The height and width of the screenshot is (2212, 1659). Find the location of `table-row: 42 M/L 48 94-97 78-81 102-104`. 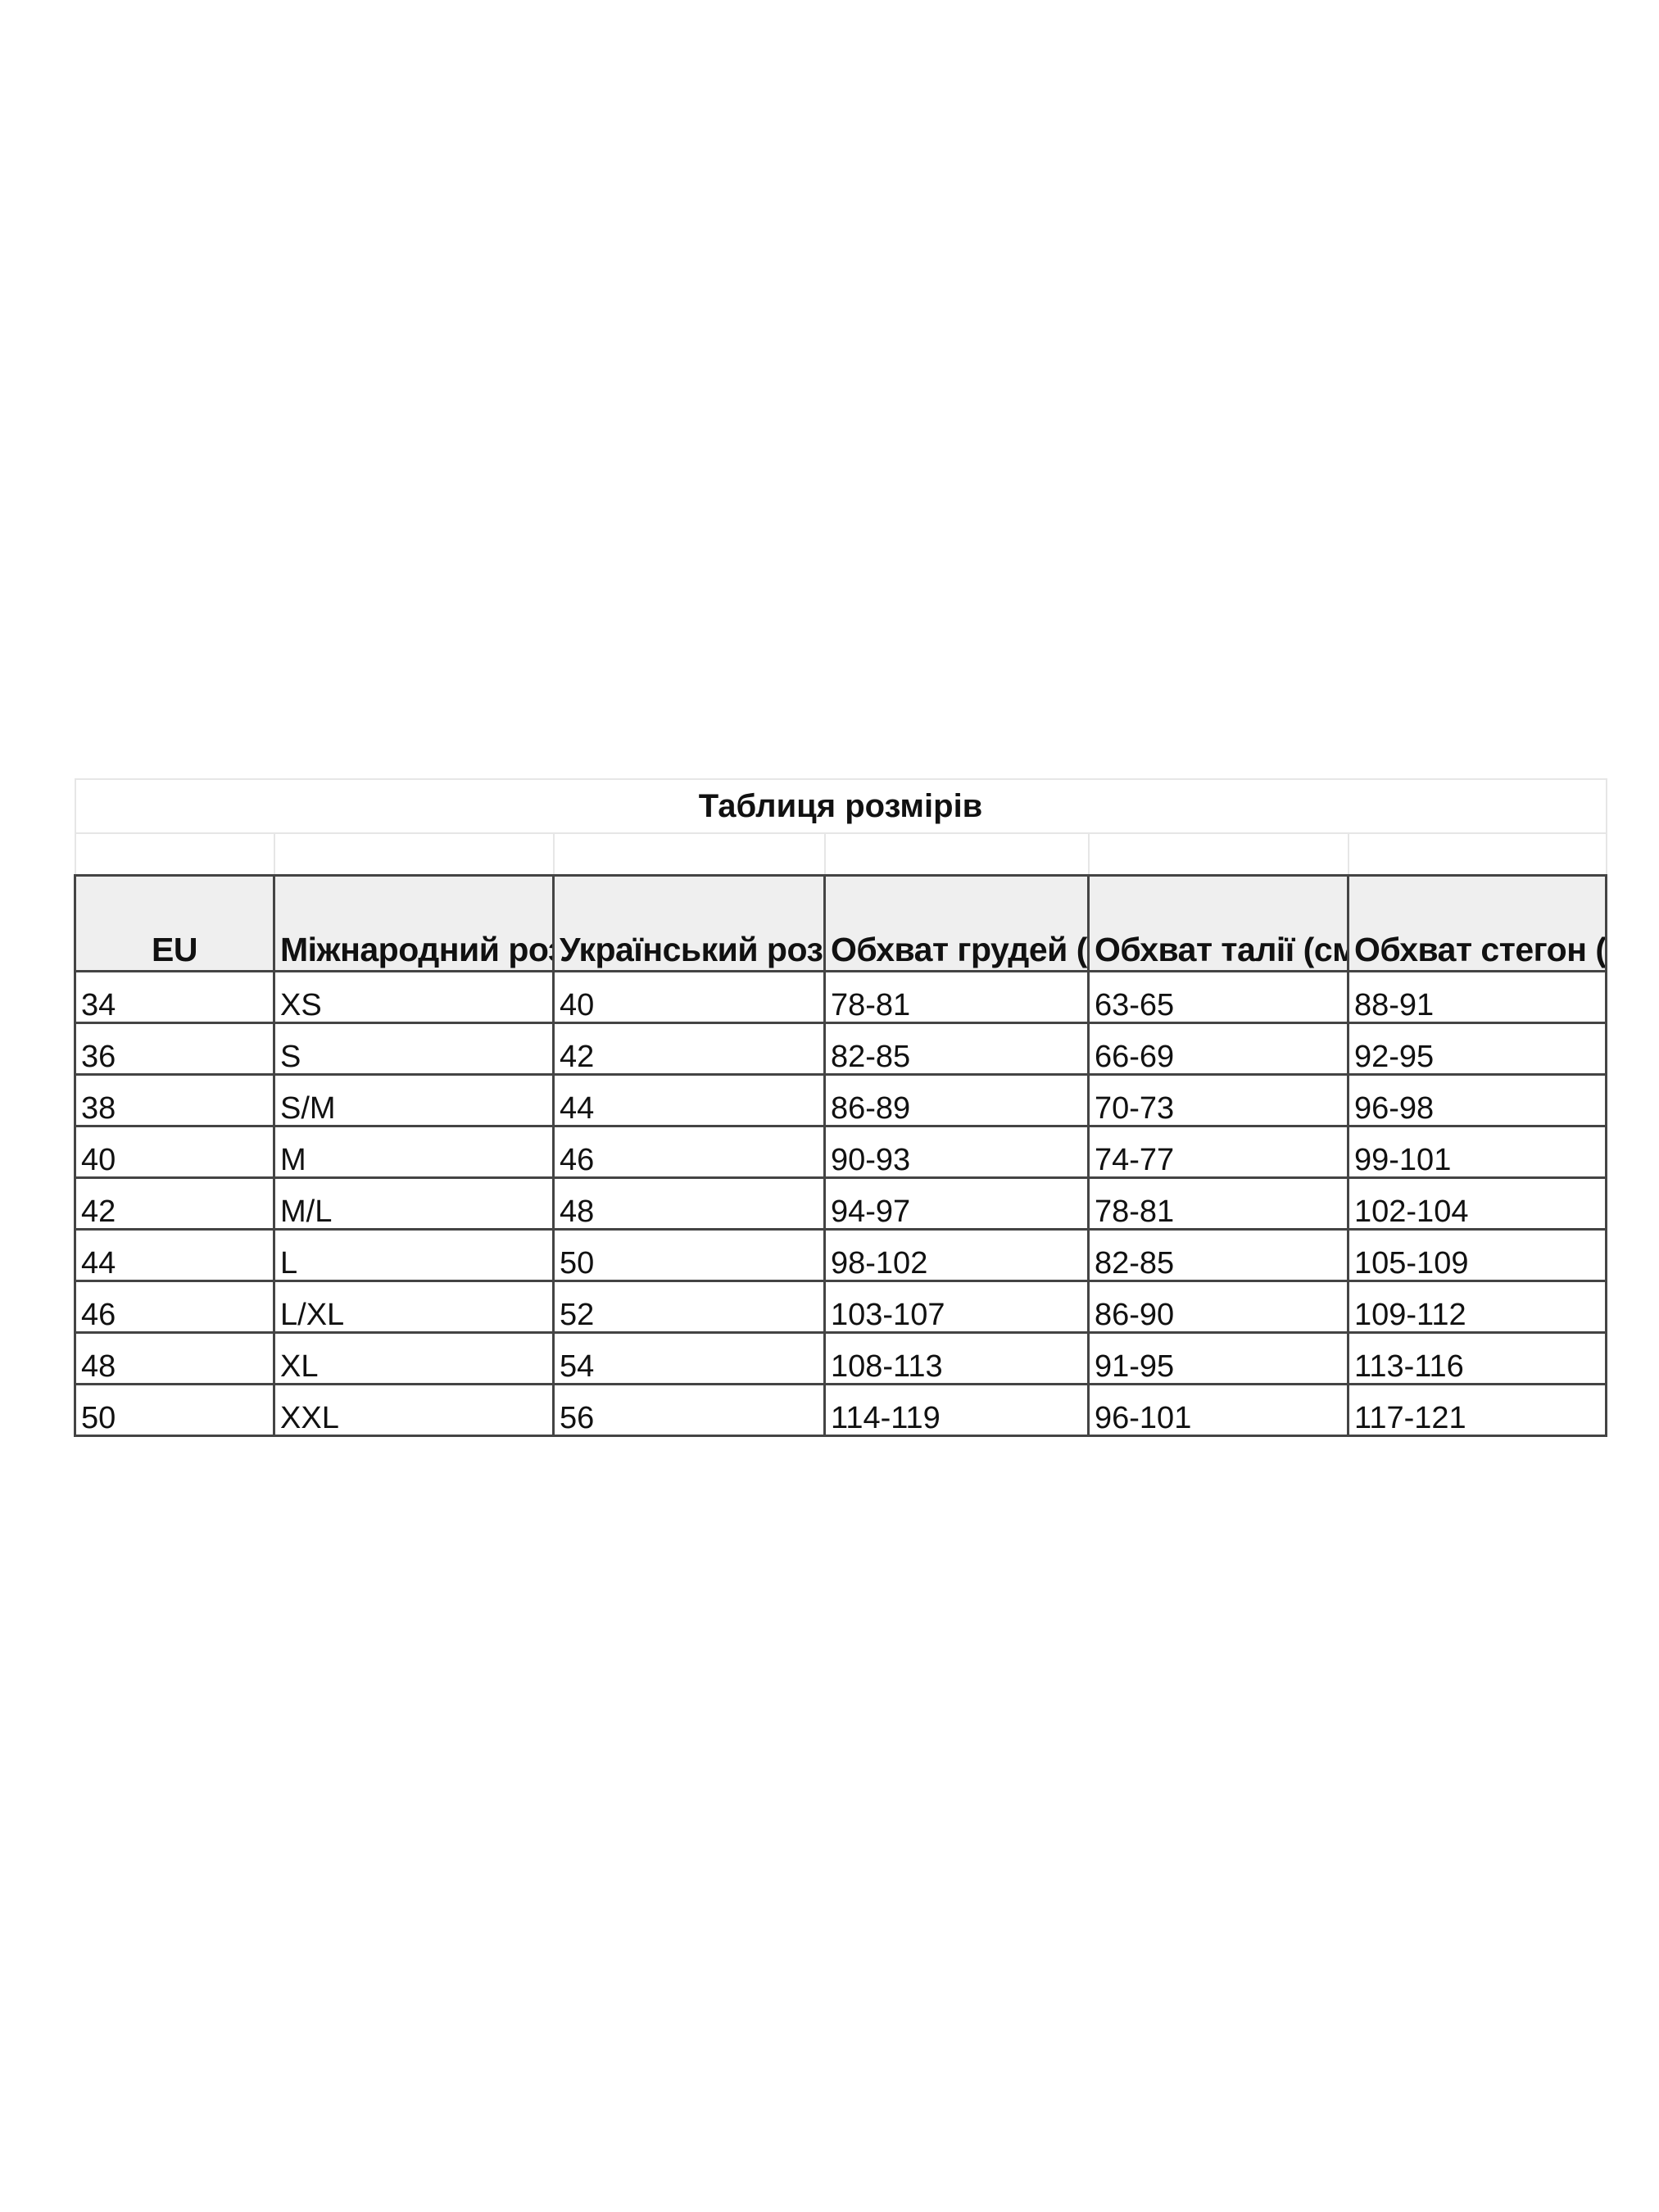

table-row: 42 M/L 48 94-97 78-81 102-104 is located at coordinates (841, 1203).